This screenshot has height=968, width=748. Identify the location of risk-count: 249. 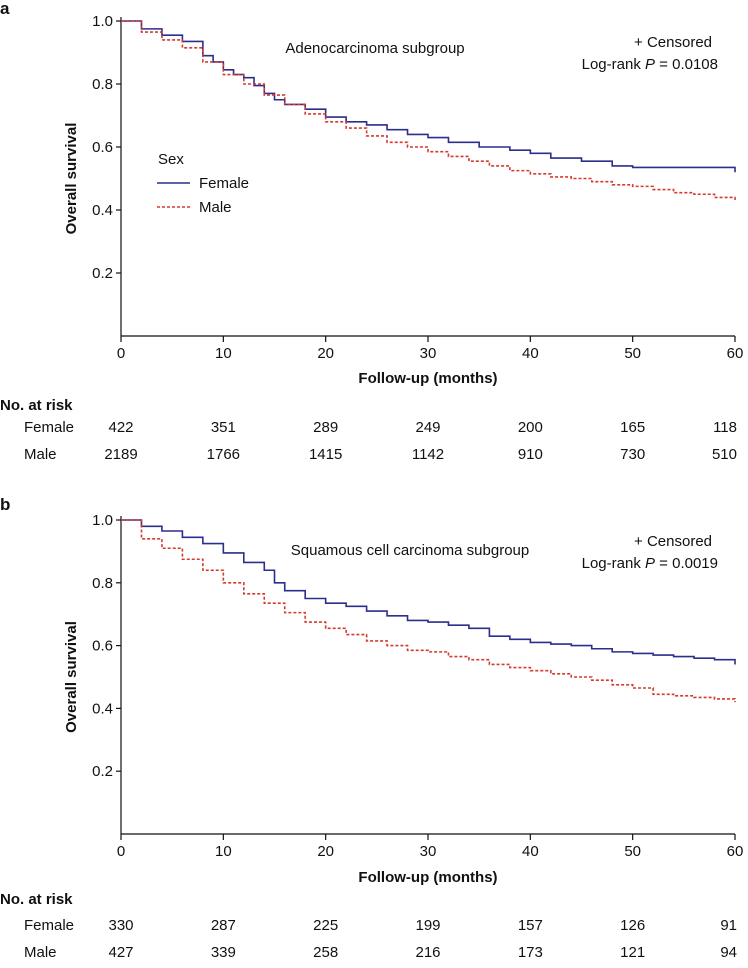
(427, 427).